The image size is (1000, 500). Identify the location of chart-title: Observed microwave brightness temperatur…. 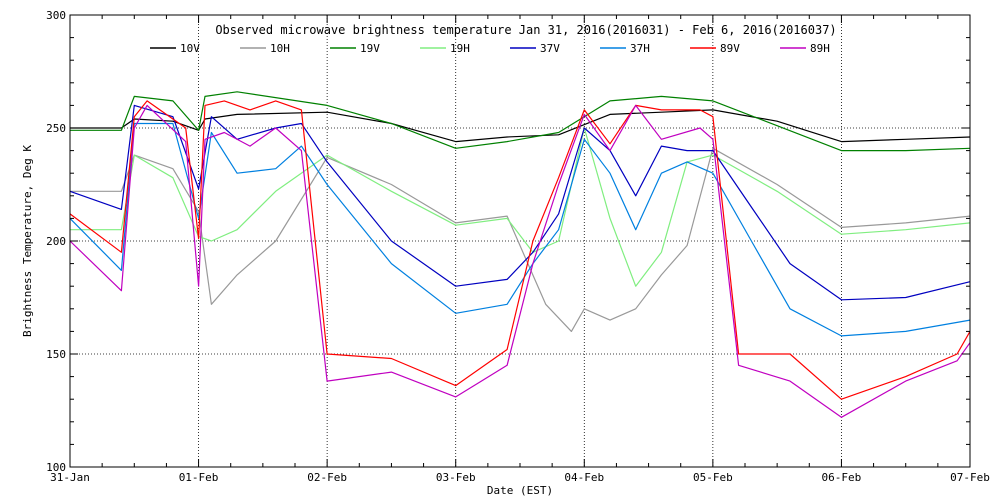
(525, 30).